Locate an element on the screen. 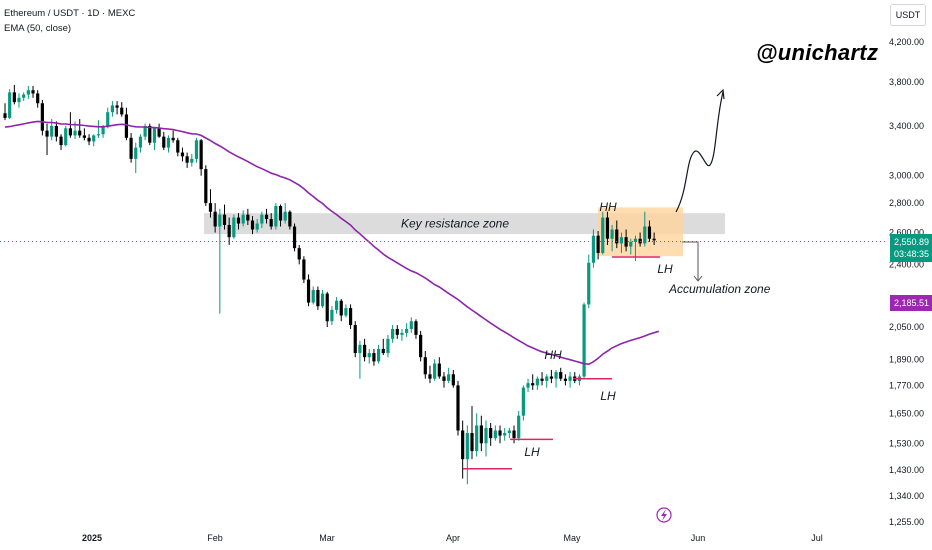 The width and height of the screenshot is (932, 550). lightning-icon is located at coordinates (664, 515).